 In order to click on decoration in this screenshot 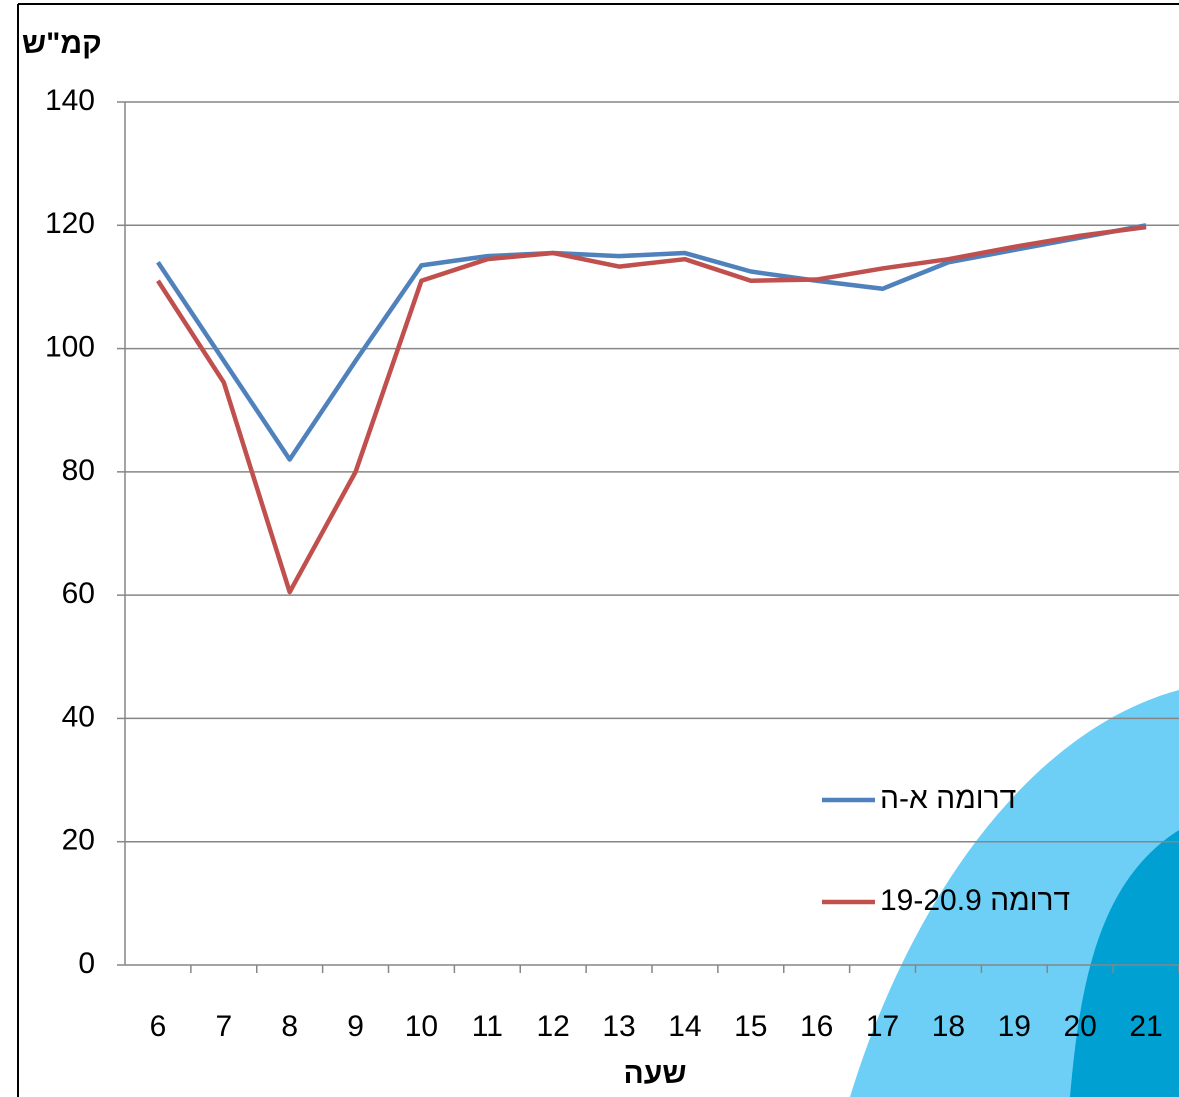, I will do `click(1014, 893)`.